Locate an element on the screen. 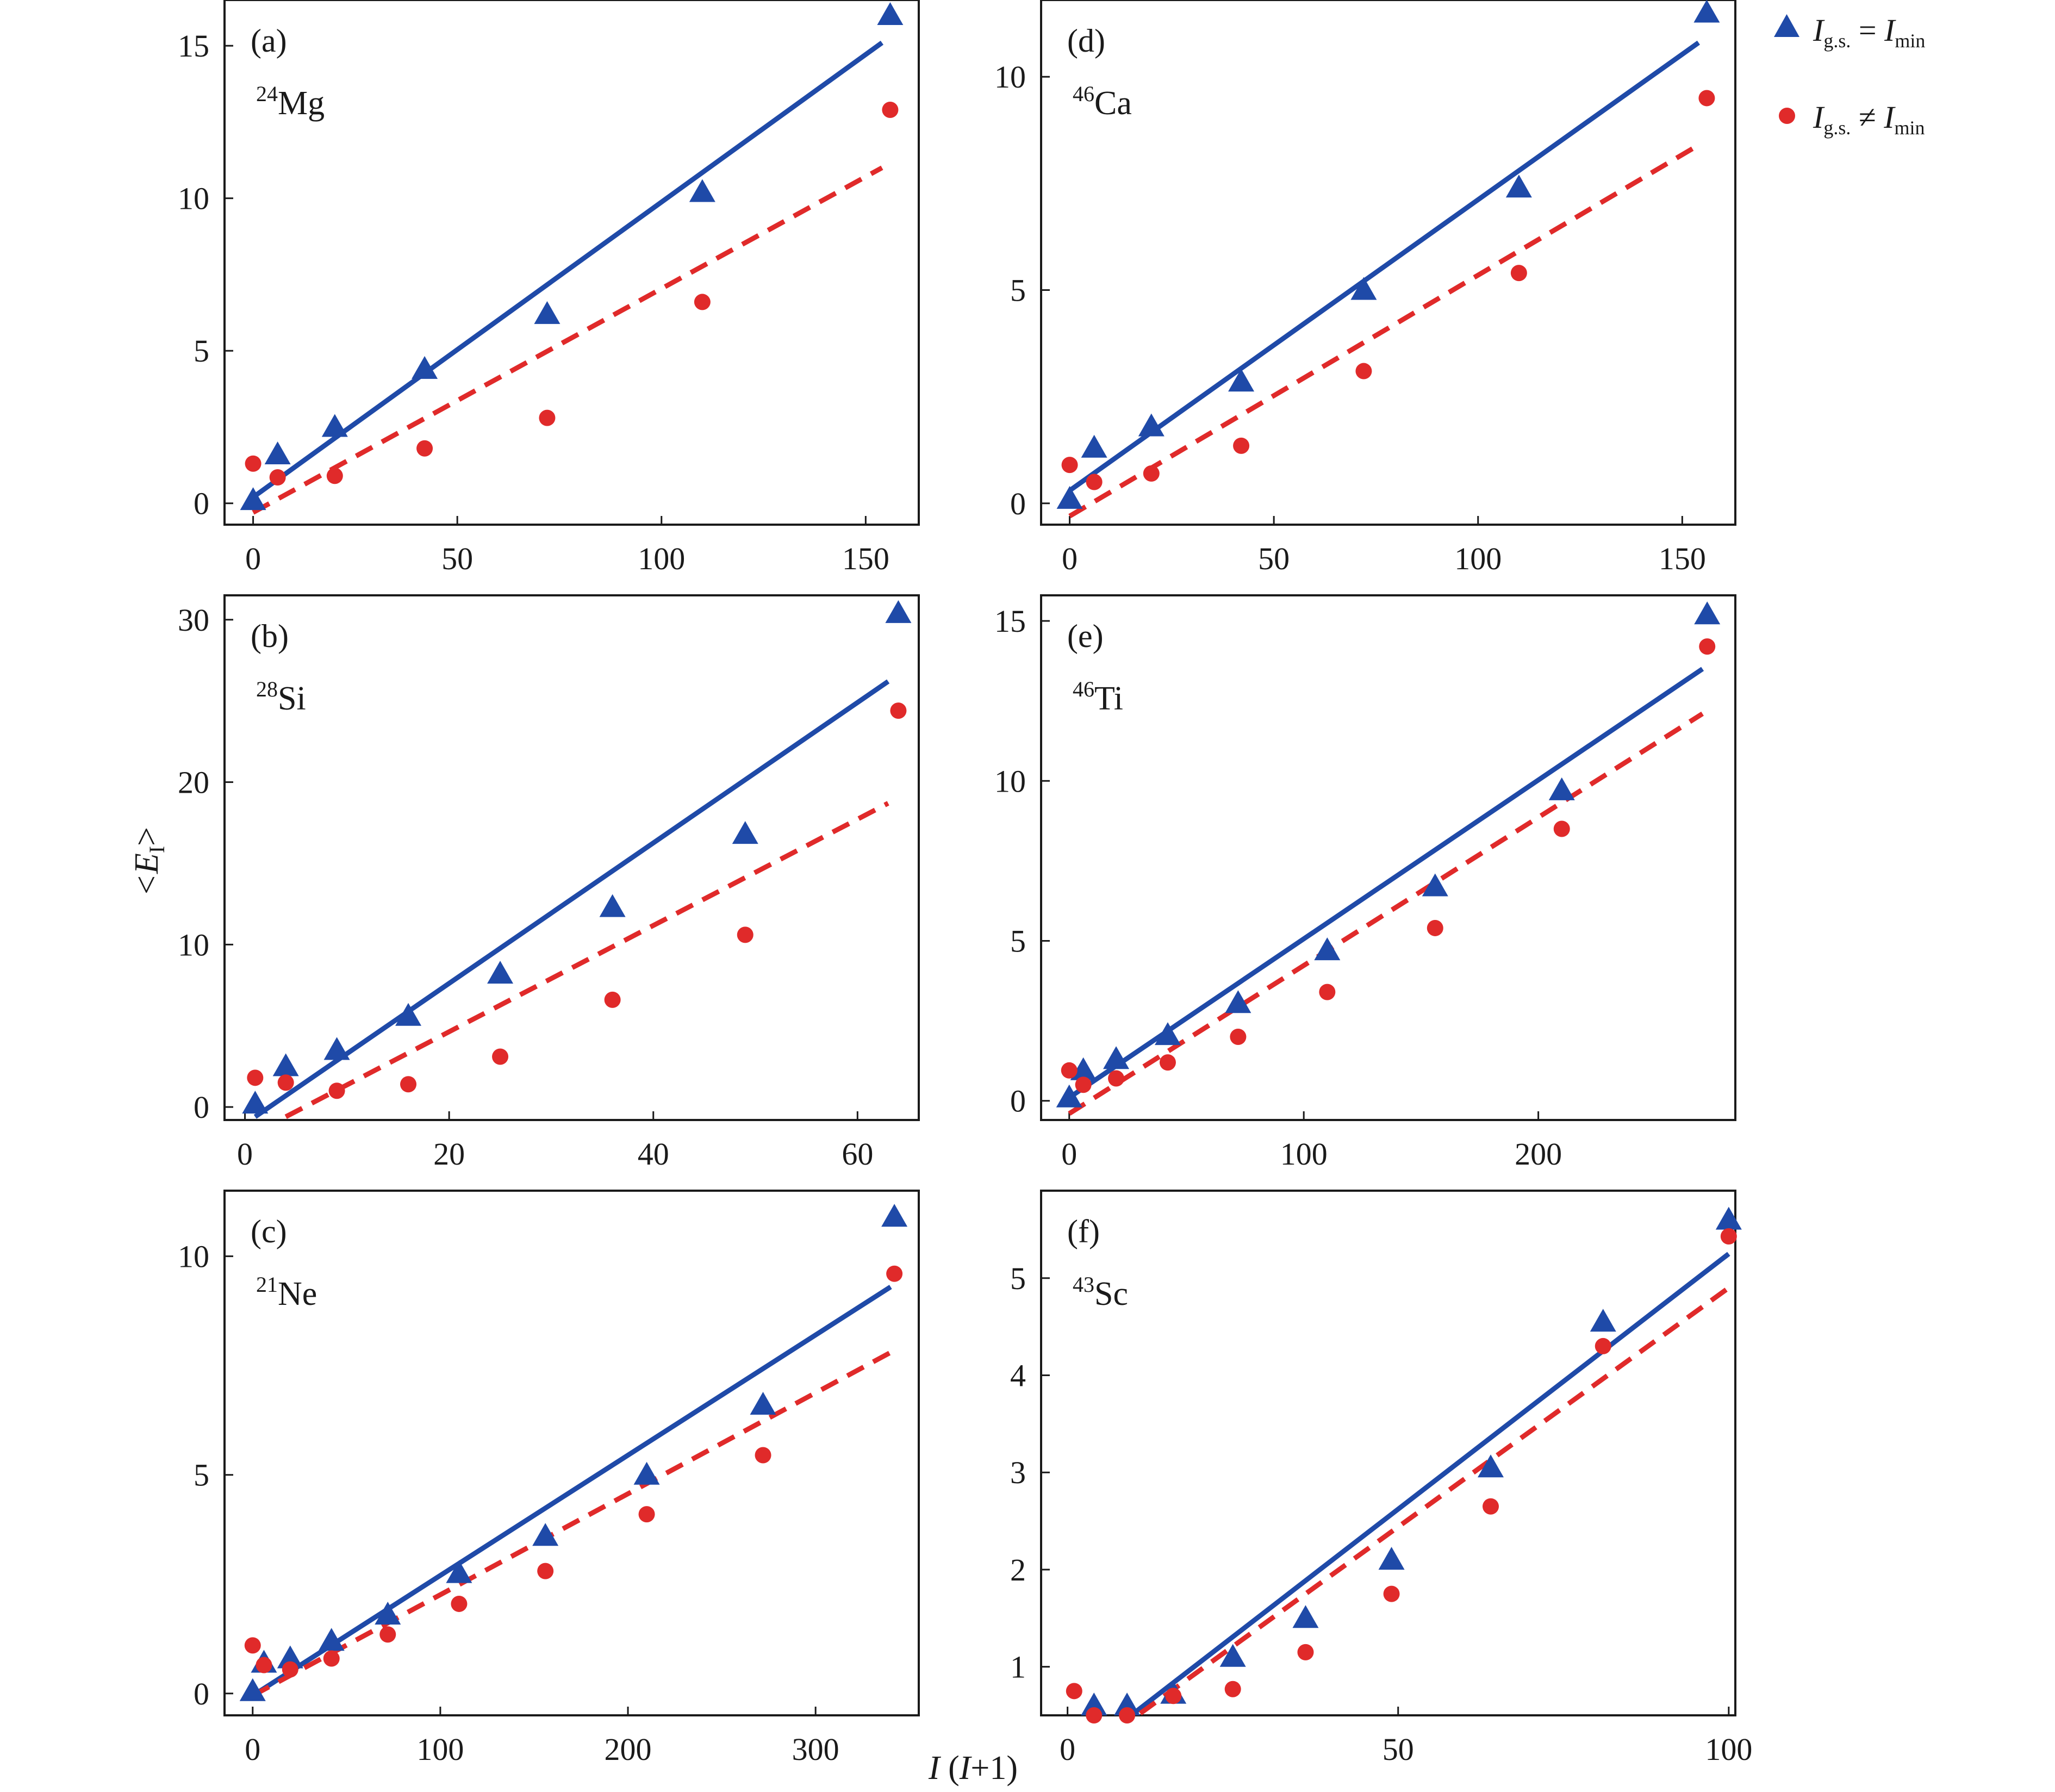 The width and height of the screenshot is (2055, 1792). x-tick-label: 20 is located at coordinates (449, 1154).